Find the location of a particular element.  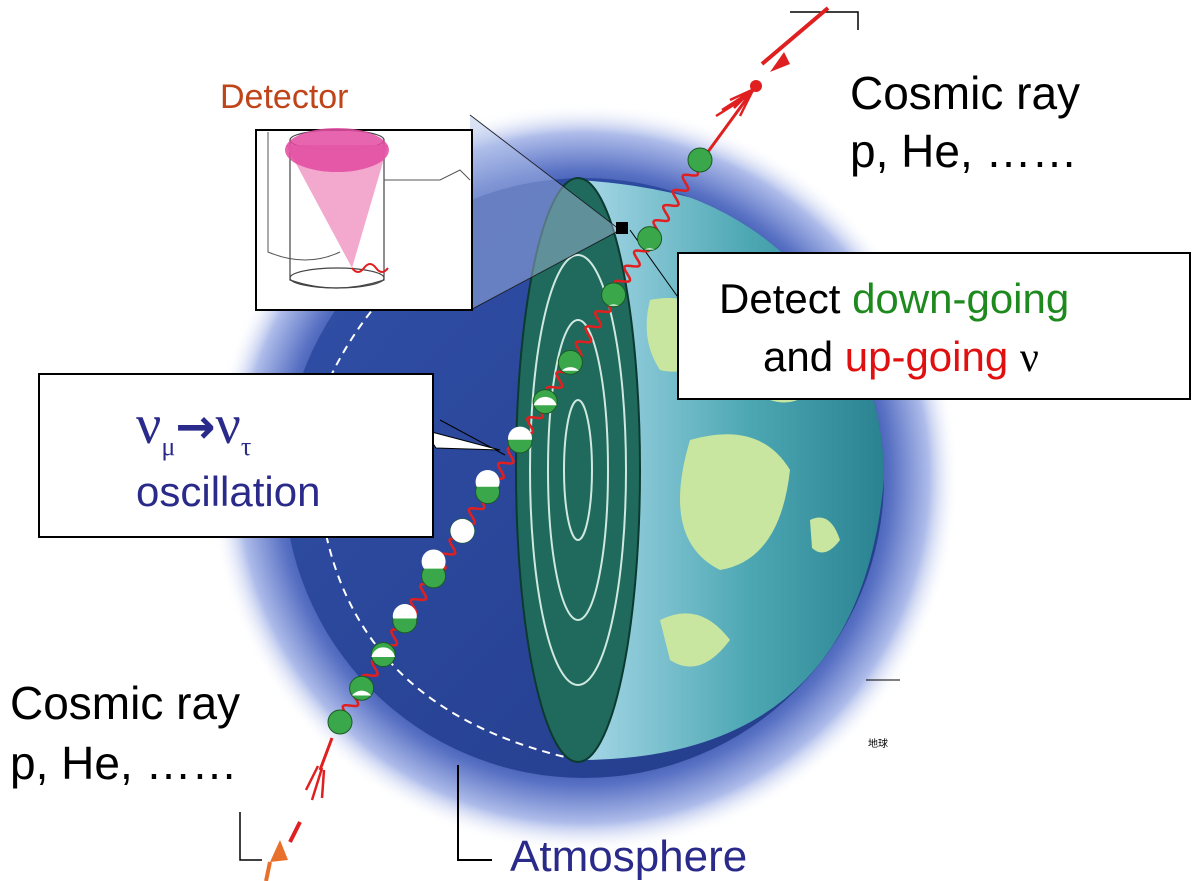

oscillation-callout-box: νμ→ντ oscillation is located at coordinates (236, 455).